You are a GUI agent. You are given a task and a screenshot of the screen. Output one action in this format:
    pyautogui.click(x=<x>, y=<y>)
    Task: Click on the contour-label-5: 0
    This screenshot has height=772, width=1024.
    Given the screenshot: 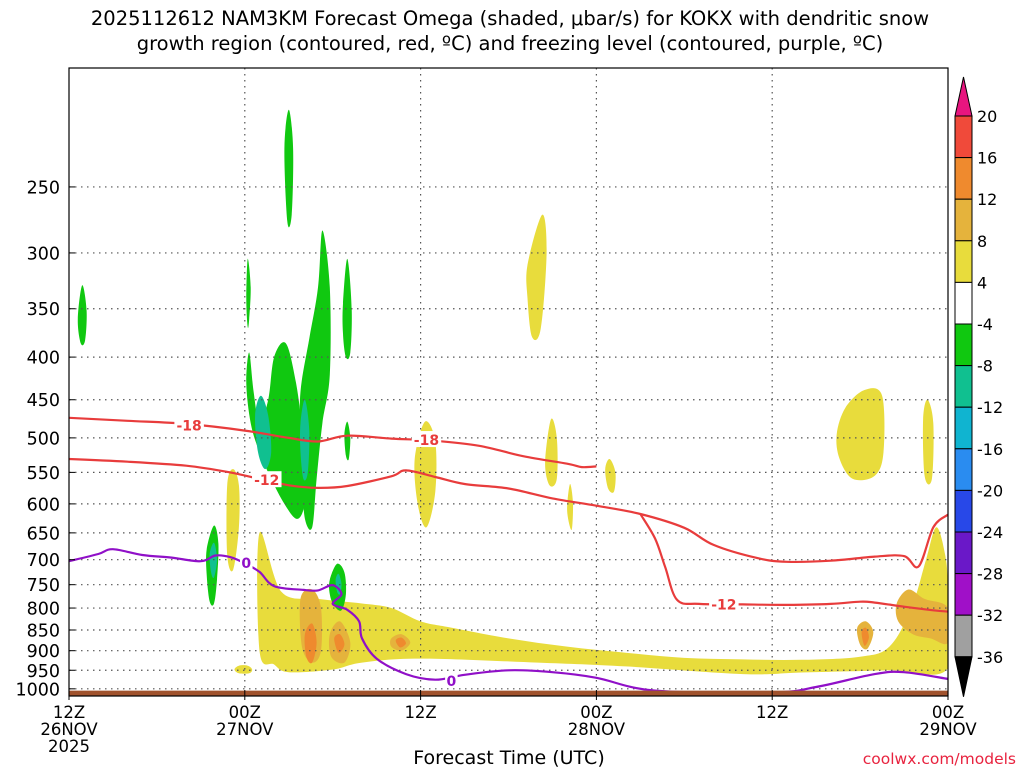 What is the action you would take?
    pyautogui.click(x=451, y=682)
    